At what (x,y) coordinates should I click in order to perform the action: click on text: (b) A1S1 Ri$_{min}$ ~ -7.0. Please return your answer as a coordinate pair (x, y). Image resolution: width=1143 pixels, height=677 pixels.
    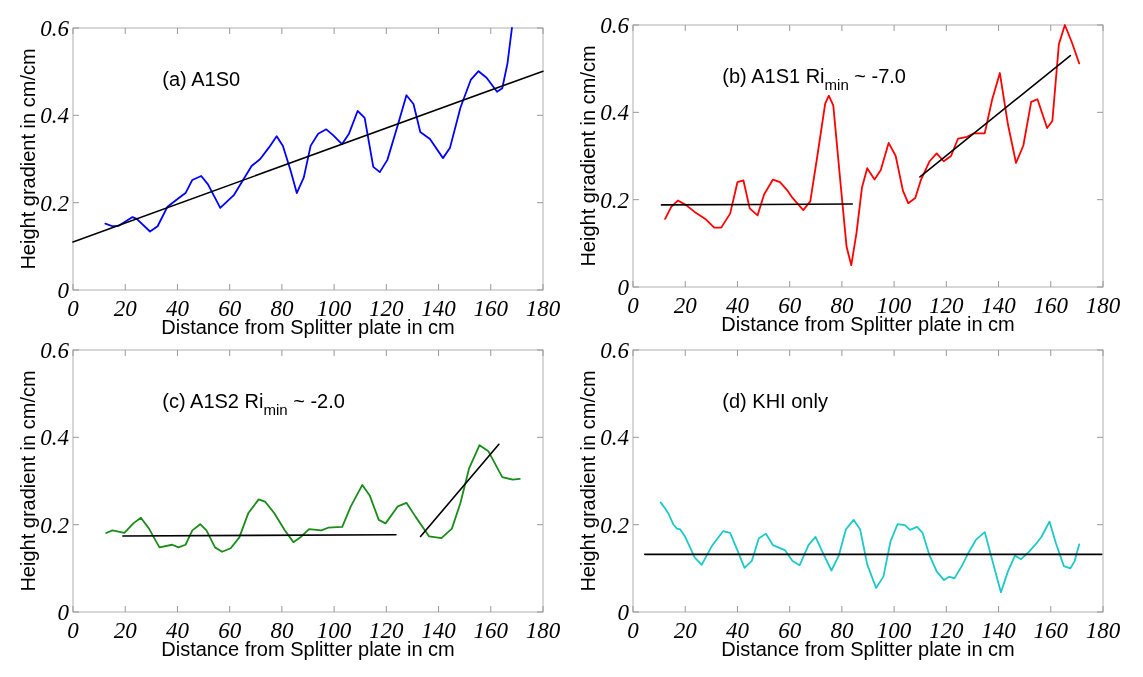
    Looking at the image, I should click on (814, 78).